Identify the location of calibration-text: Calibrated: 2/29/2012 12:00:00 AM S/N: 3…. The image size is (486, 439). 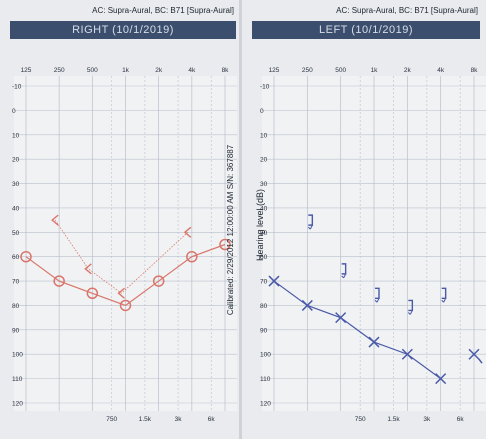
(230, 230).